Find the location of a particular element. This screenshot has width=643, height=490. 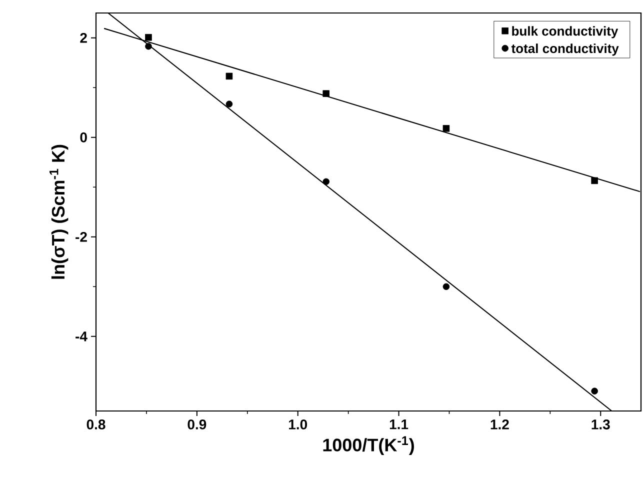

y-tick-label: 2 is located at coordinates (83, 37).